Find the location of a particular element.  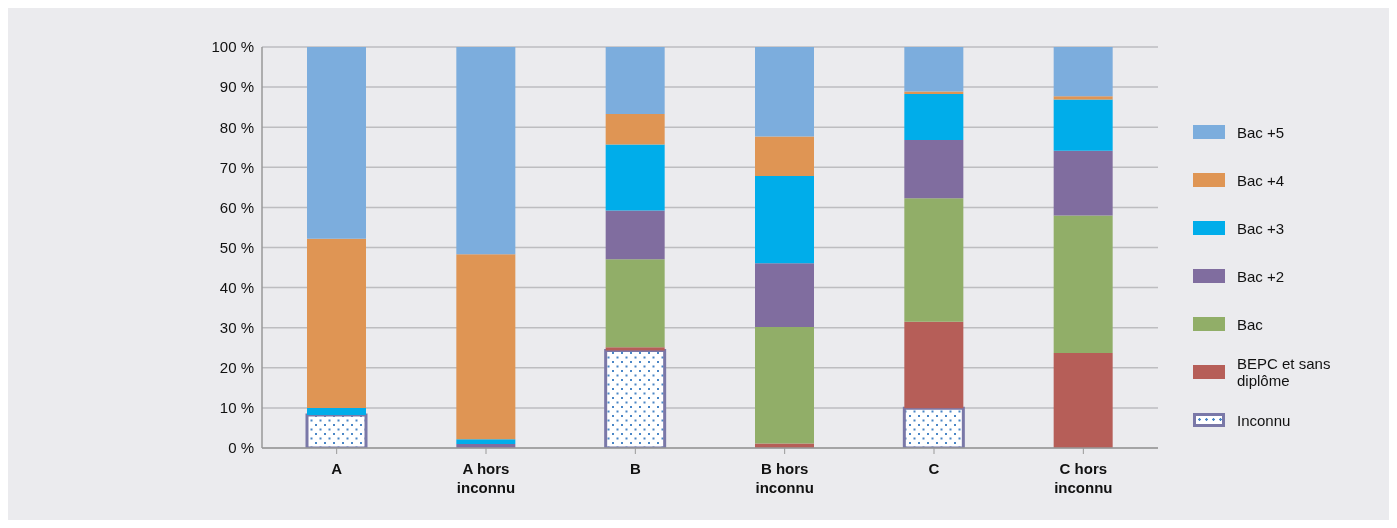

x-tick-label: B hors inconnu is located at coordinates (784, 478).